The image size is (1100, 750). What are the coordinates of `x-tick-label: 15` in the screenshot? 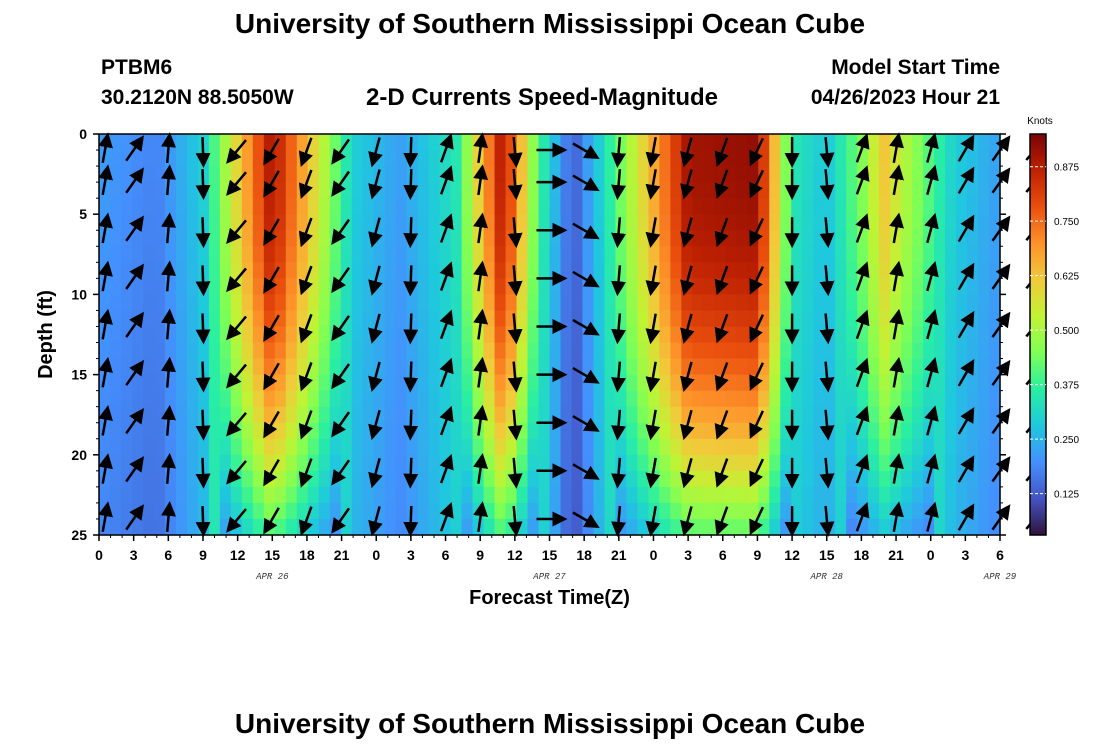 It's located at (272, 555).